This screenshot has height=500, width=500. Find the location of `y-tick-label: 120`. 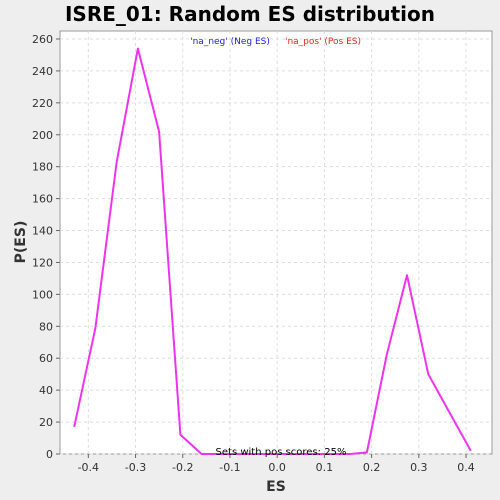

y-tick-label: 120 is located at coordinates (42, 262).